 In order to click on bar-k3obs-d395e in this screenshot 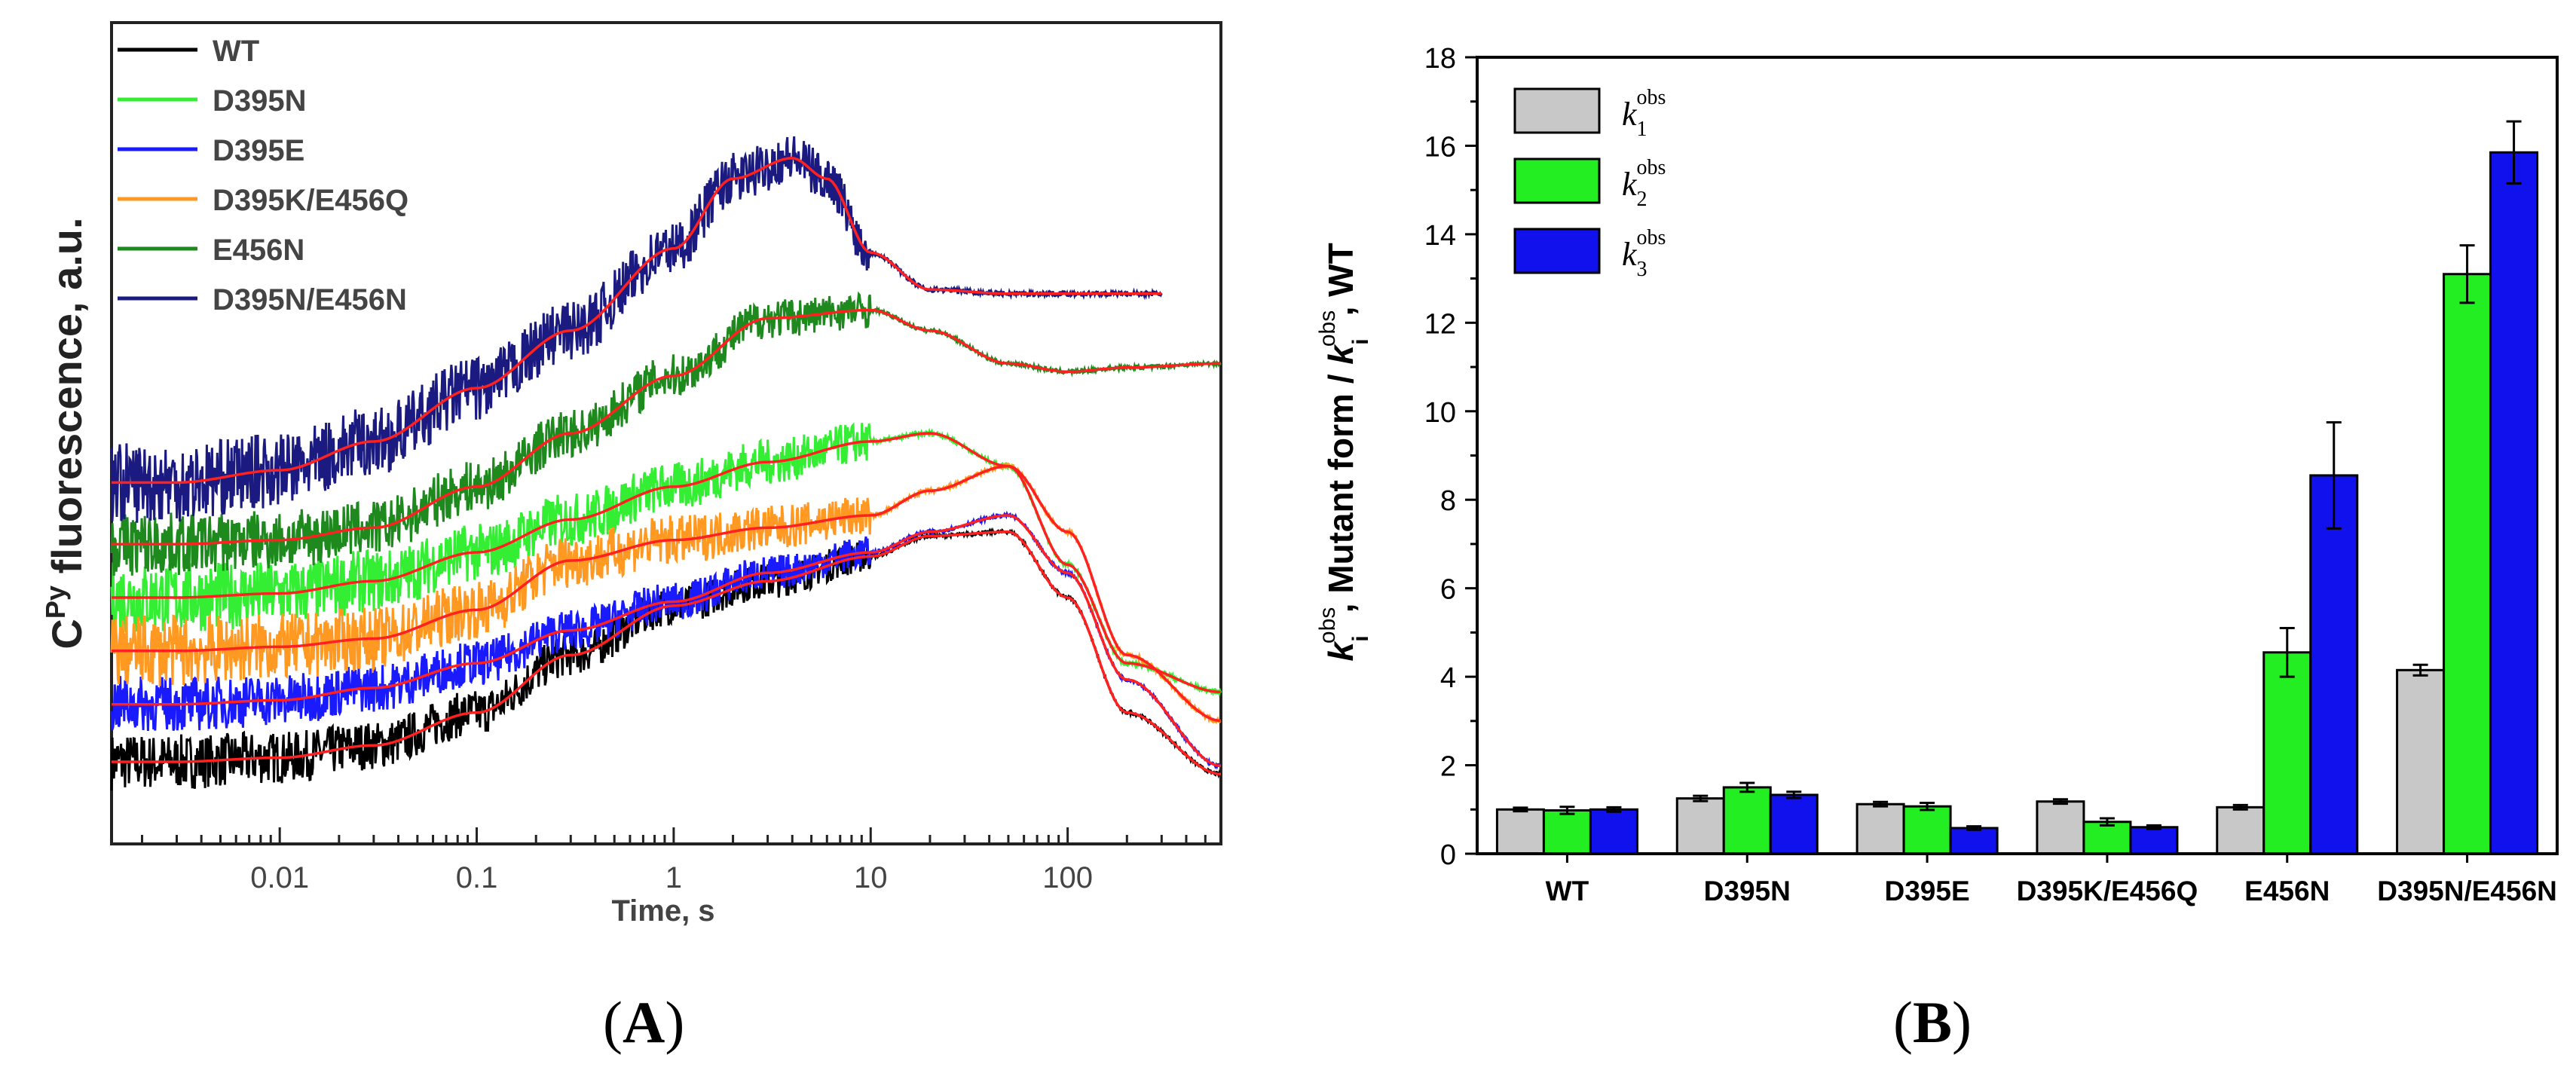, I will do `click(1974, 841)`.